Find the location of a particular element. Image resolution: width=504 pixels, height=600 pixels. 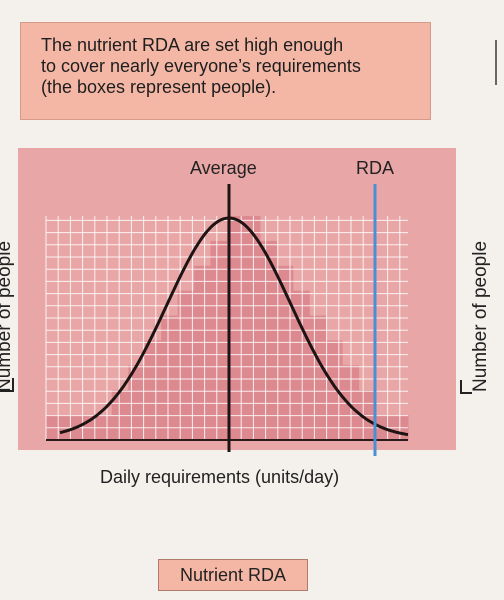

callout-line-1: The nutrient RDA are set high enough is located at coordinates (192, 45).